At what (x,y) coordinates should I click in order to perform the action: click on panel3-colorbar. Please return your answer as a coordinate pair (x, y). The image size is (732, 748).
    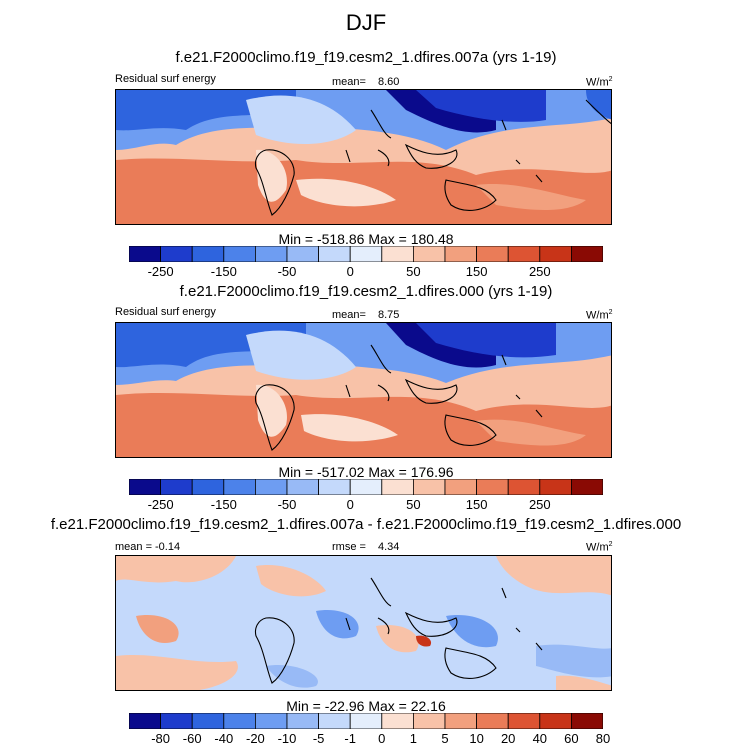
    Looking at the image, I should click on (366, 721).